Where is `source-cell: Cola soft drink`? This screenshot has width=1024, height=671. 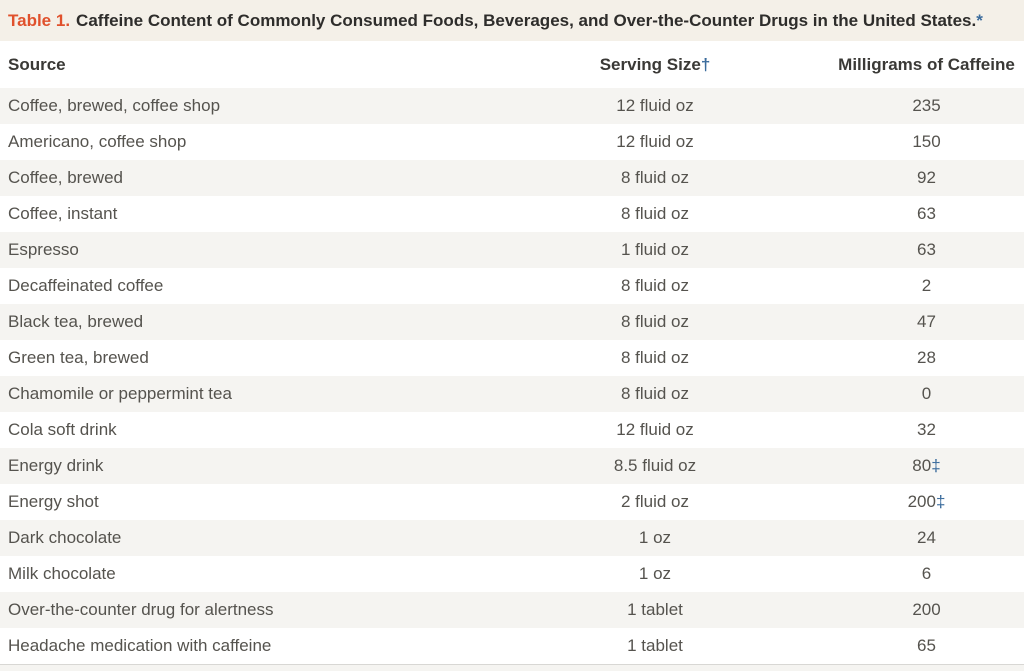 source-cell: Cola soft drink is located at coordinates (62, 429).